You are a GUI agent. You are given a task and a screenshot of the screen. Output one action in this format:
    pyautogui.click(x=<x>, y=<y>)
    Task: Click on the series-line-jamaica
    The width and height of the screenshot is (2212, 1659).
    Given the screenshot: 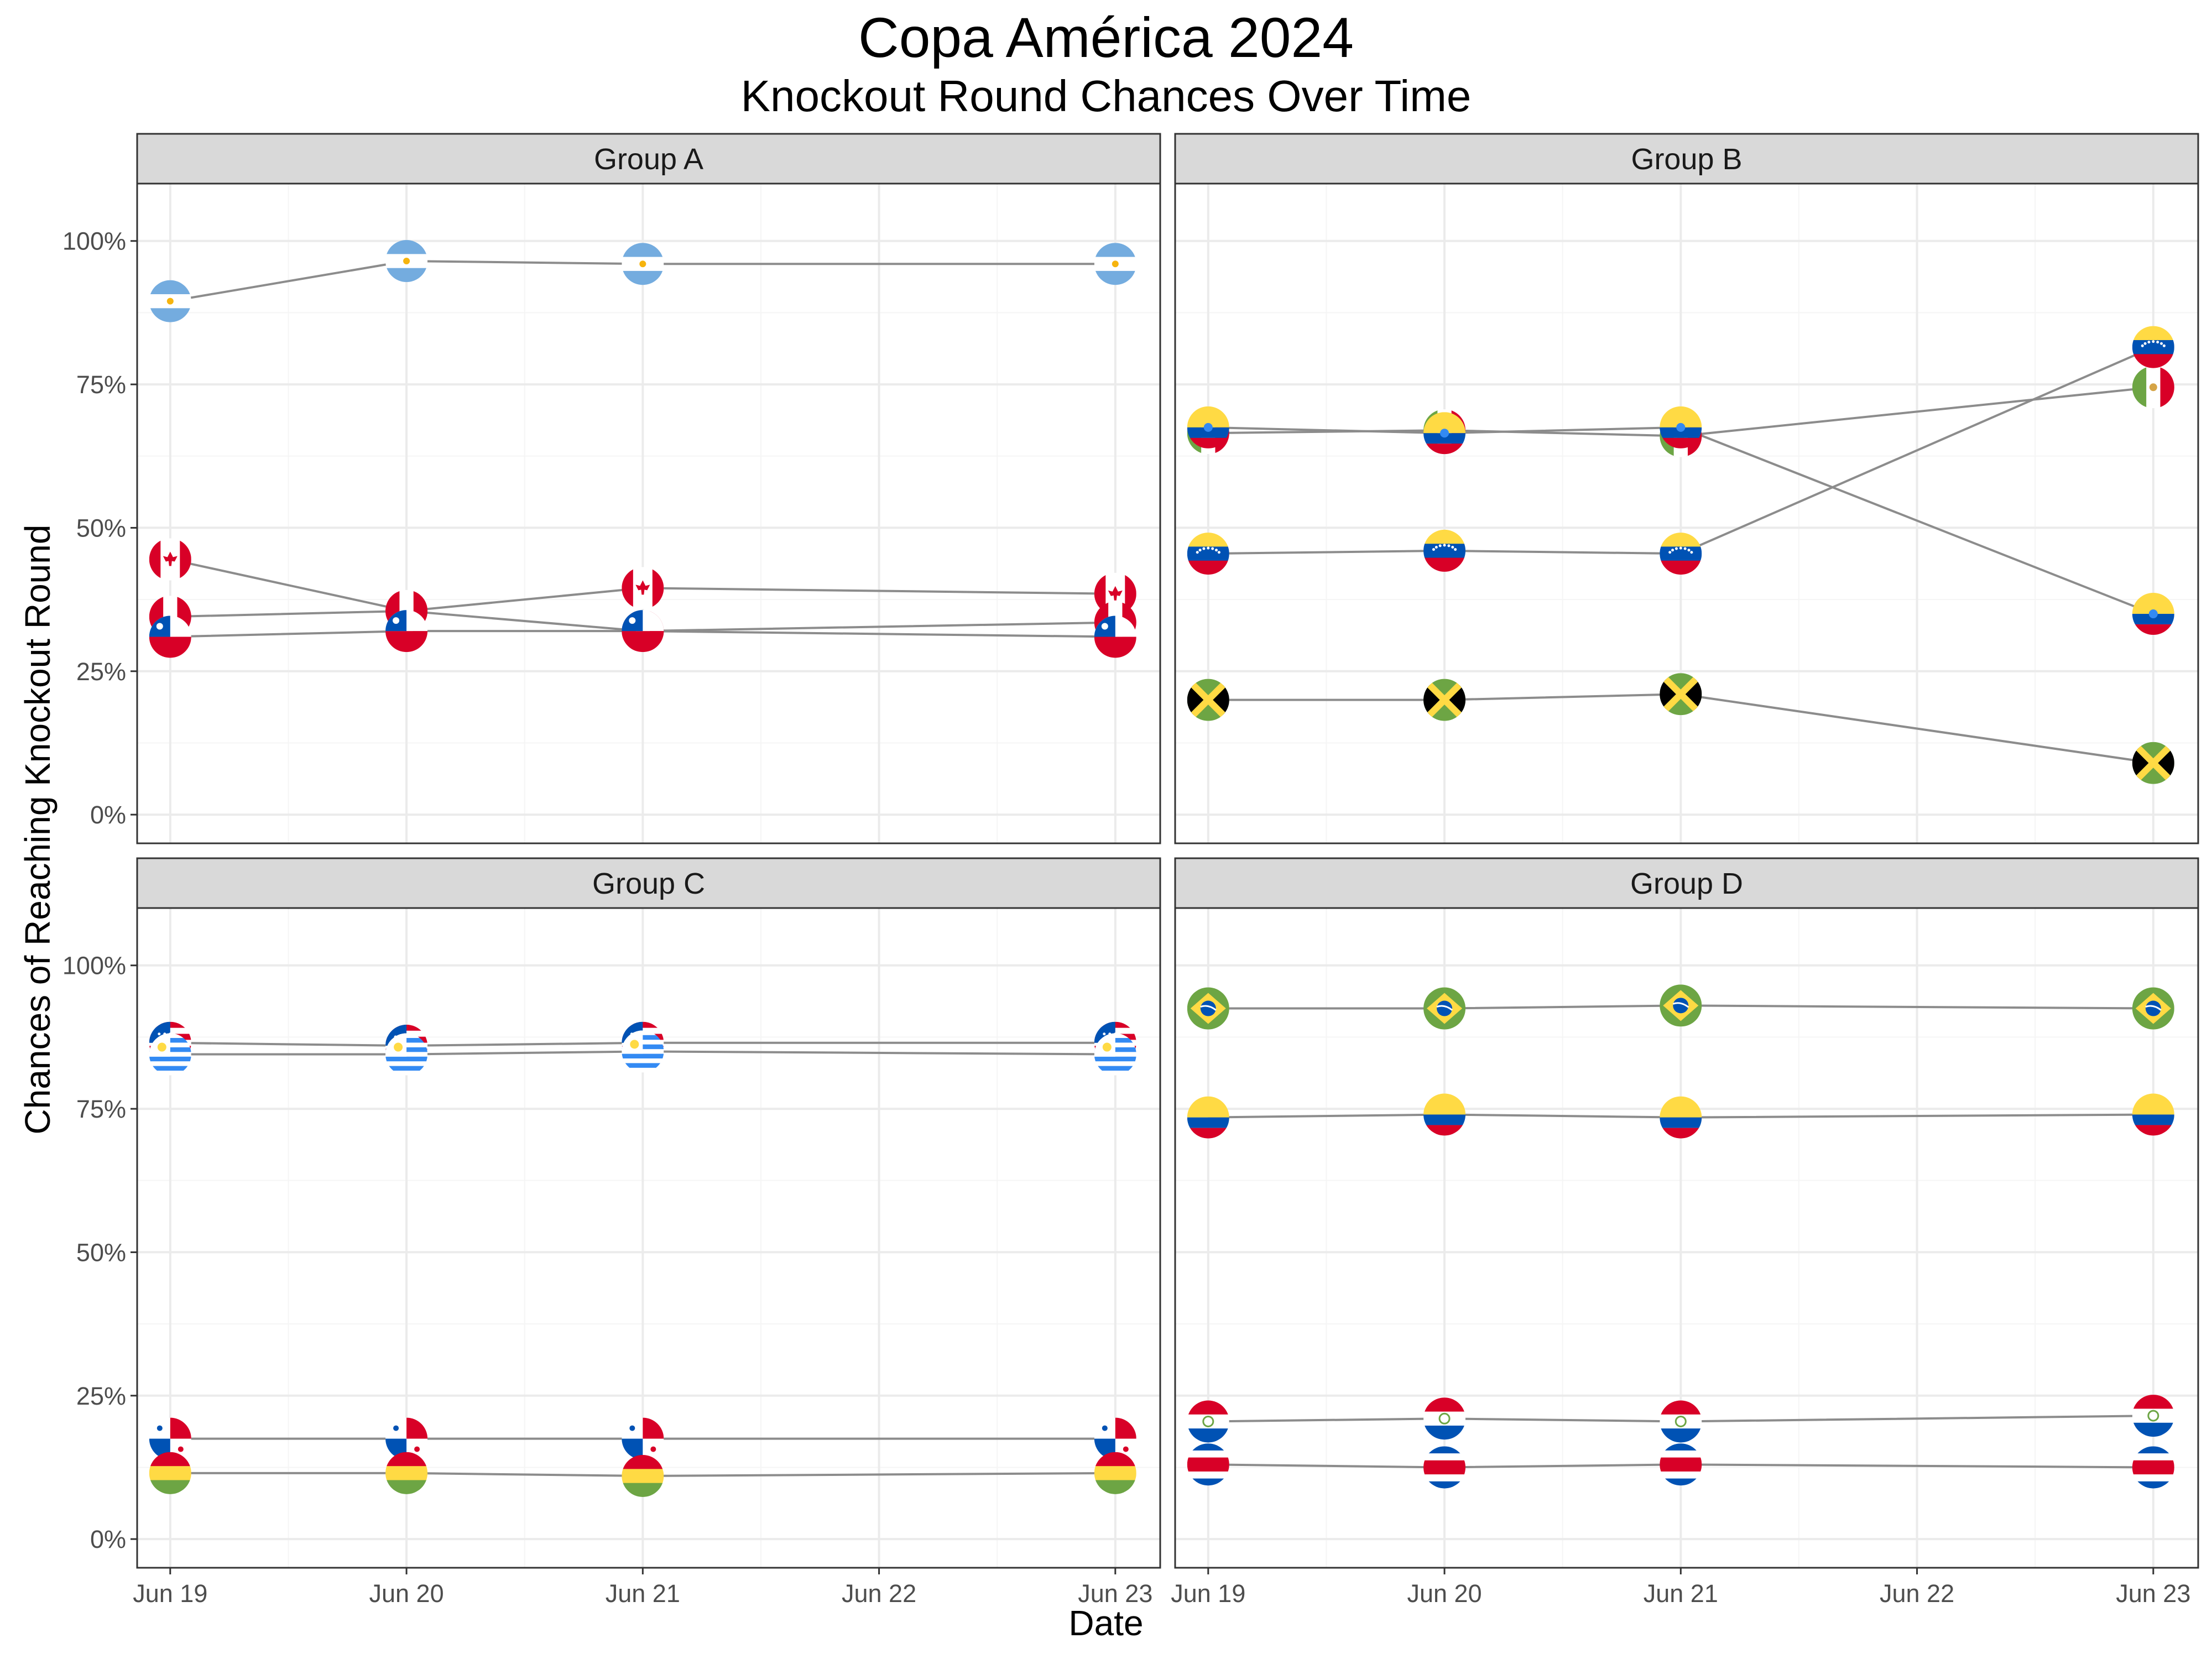 What is the action you would take?
    pyautogui.click(x=1681, y=729)
    